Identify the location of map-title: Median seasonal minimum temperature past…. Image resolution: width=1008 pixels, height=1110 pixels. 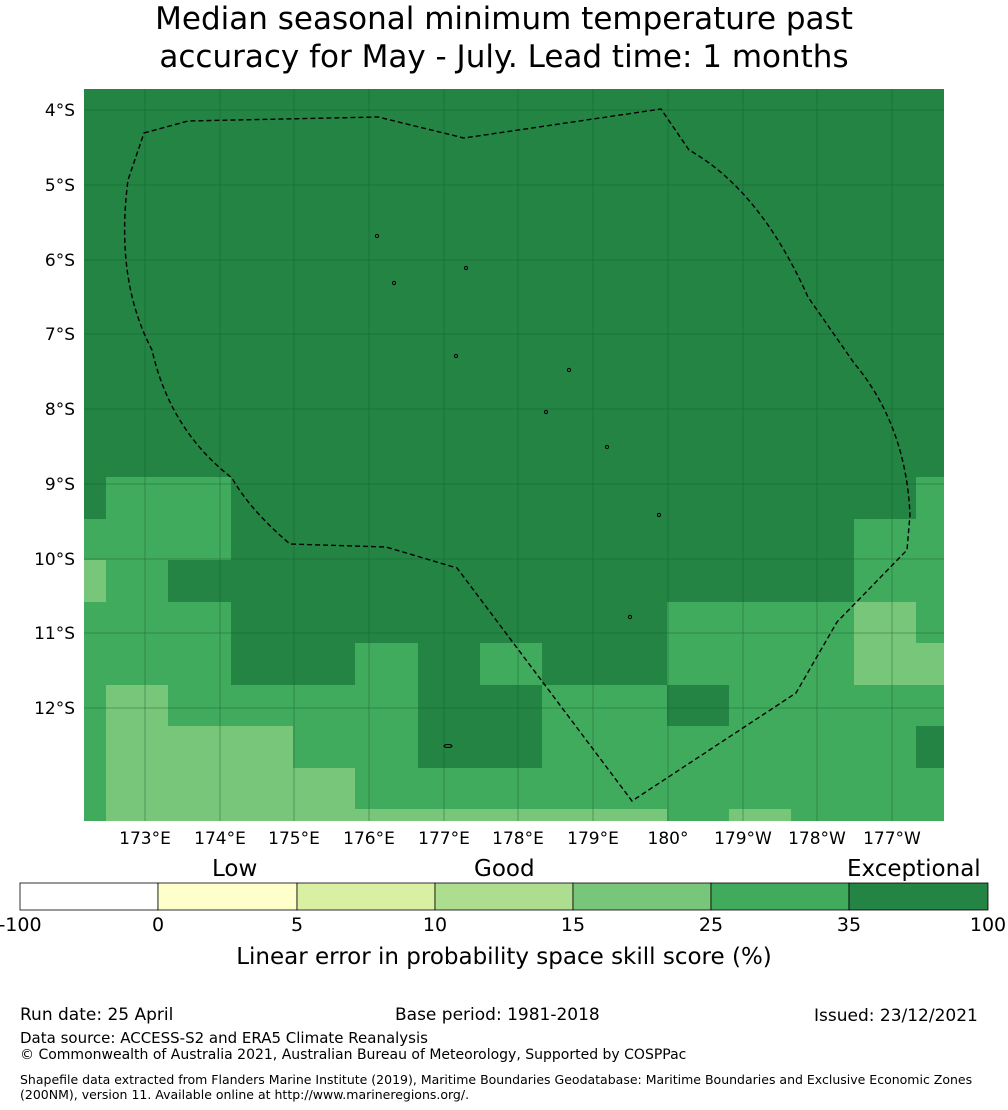
(504, 38).